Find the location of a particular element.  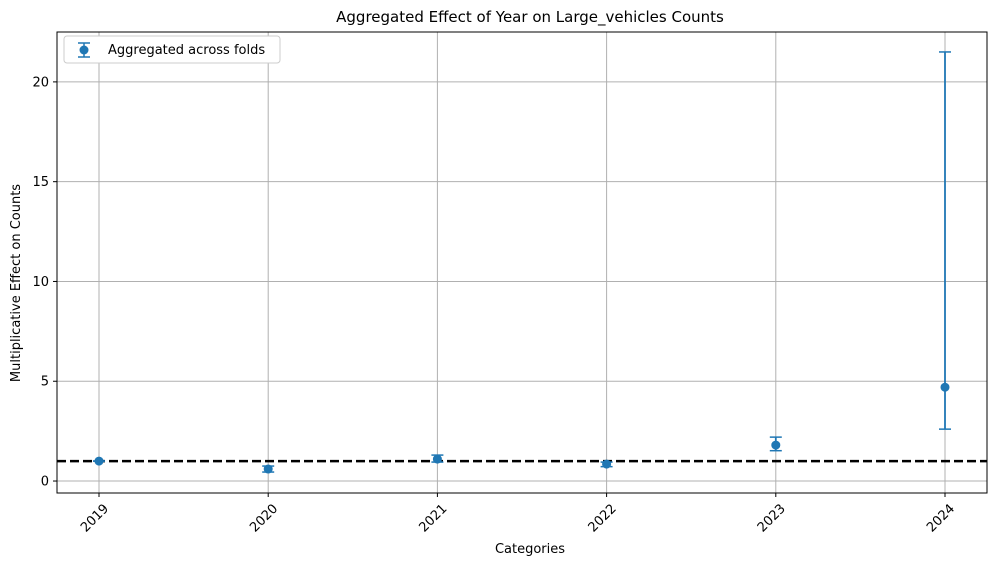

legend-marker is located at coordinates (84, 50).